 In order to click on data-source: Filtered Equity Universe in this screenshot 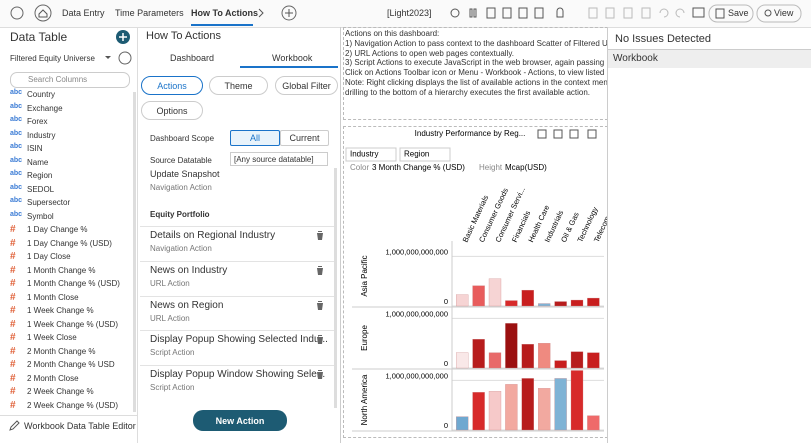, I will do `click(52, 58)`.